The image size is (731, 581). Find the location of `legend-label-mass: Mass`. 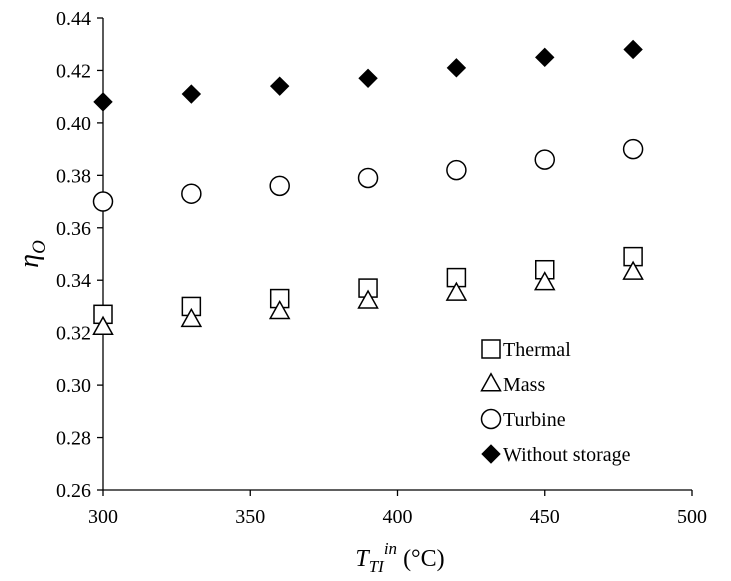

legend-label-mass: Mass is located at coordinates (524, 385).